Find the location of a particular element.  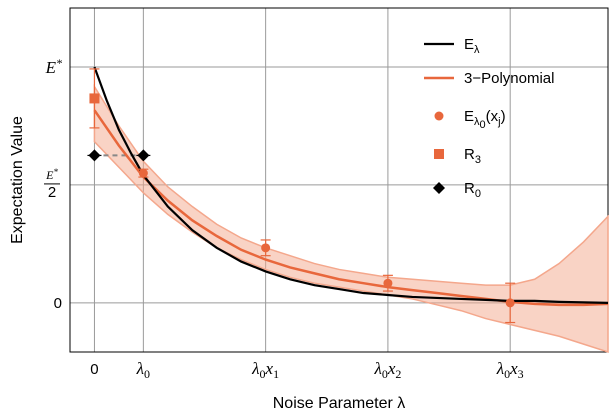

x-tick-label: λ0 is located at coordinates (143, 370).